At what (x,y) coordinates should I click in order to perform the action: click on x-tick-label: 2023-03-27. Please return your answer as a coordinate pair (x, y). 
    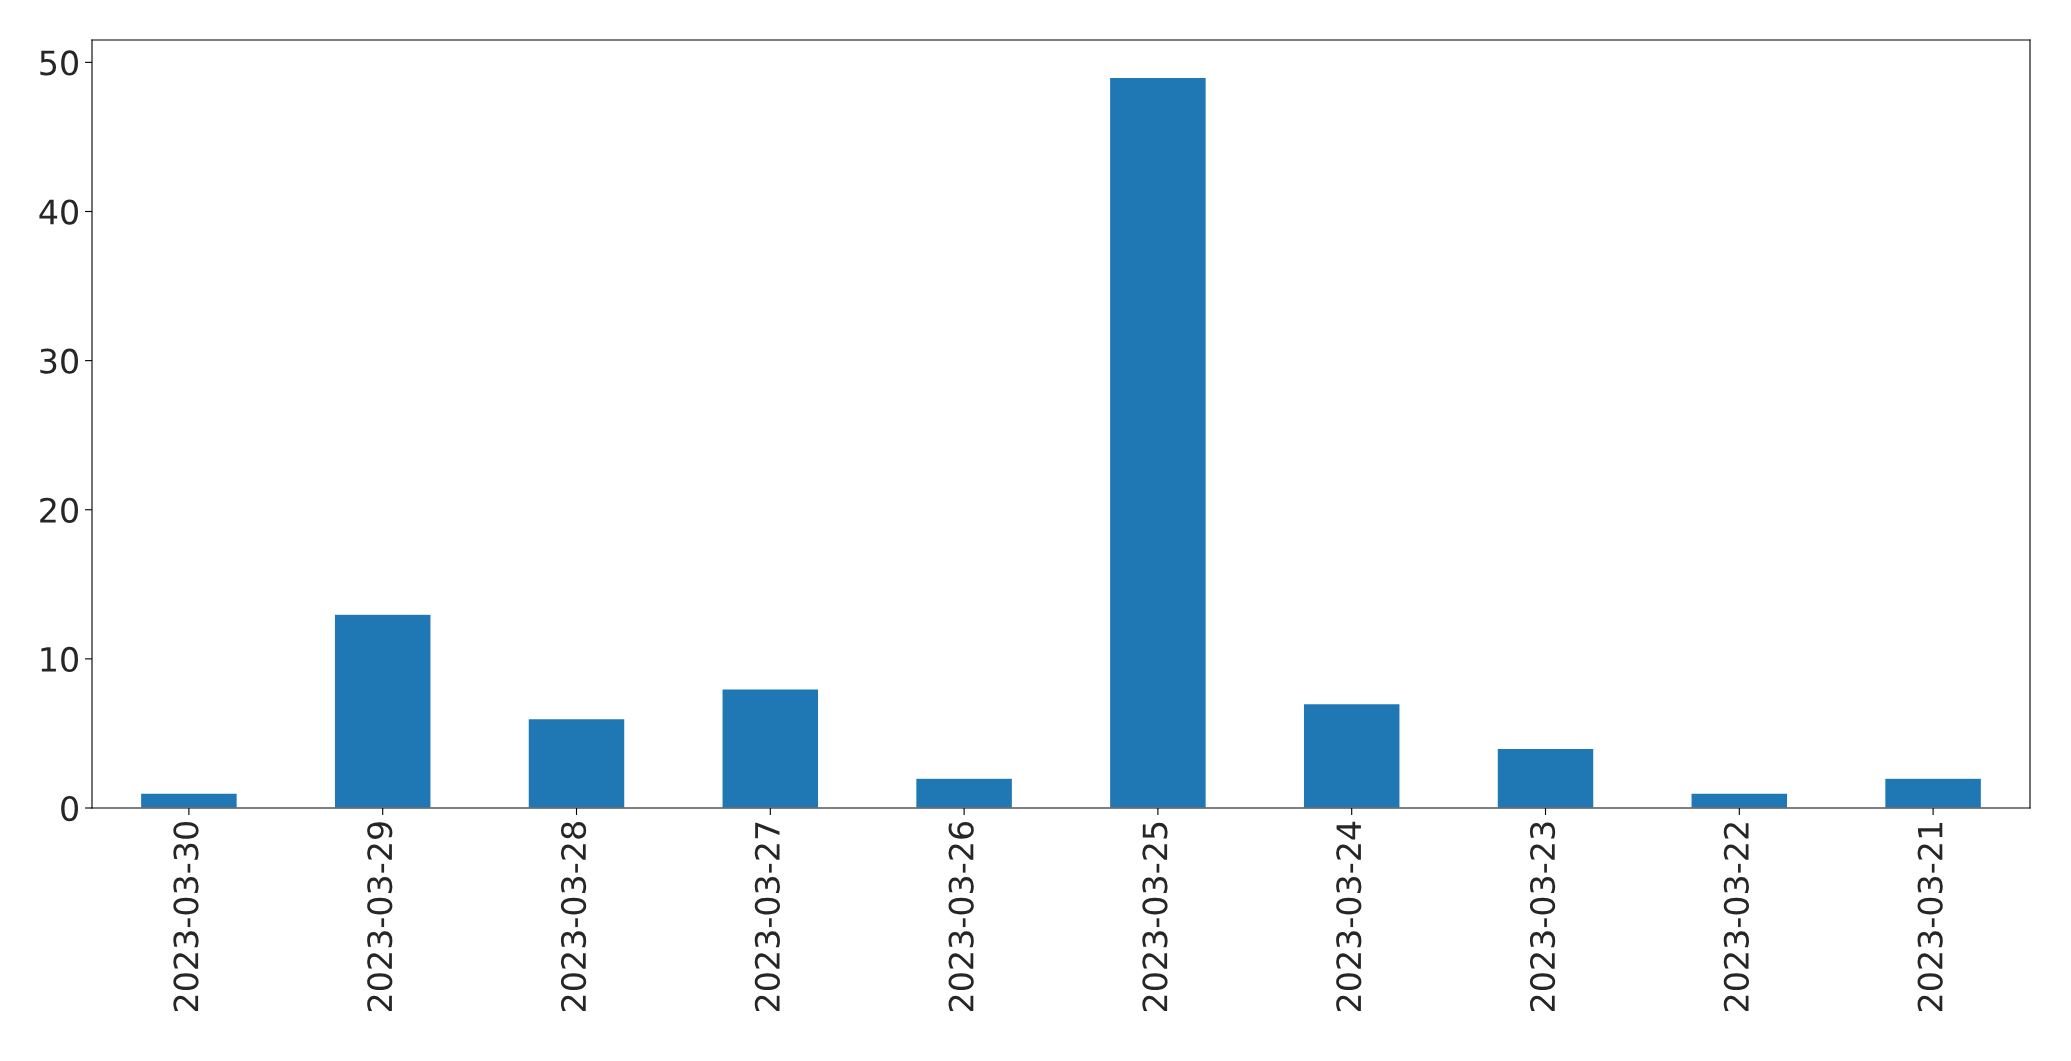
    Looking at the image, I should click on (767, 917).